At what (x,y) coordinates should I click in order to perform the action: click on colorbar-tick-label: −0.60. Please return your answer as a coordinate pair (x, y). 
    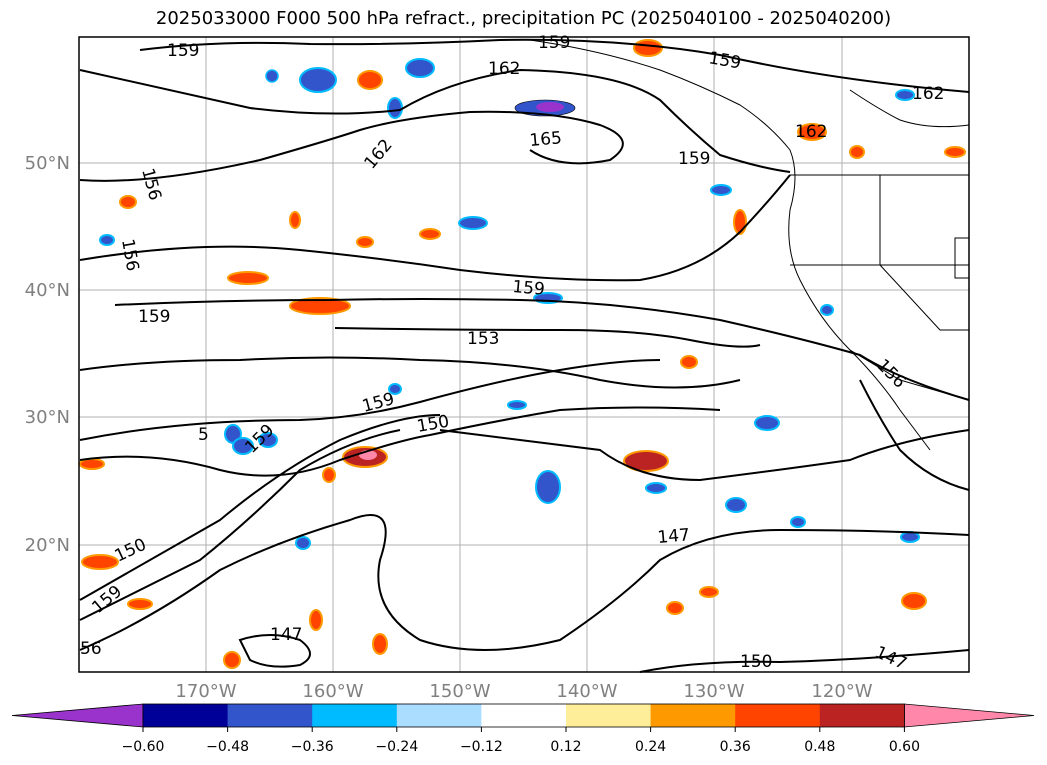
    Looking at the image, I should click on (143, 747).